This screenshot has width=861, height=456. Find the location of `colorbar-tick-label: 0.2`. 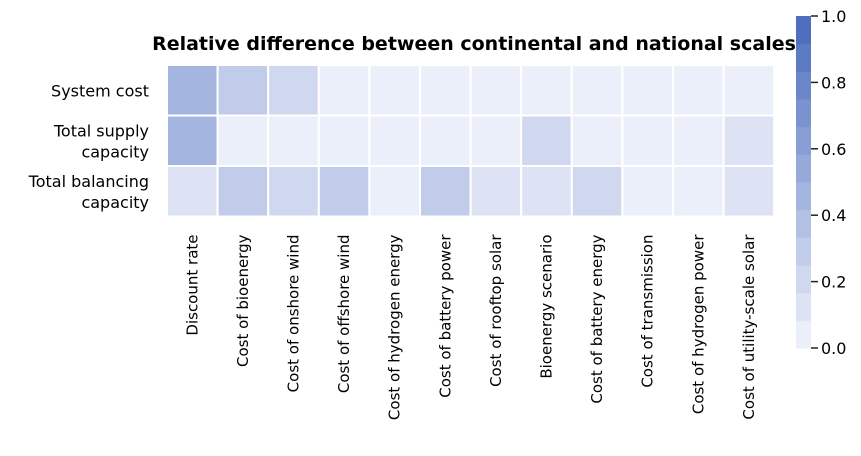

colorbar-tick-label: 0.2 is located at coordinates (833, 282).